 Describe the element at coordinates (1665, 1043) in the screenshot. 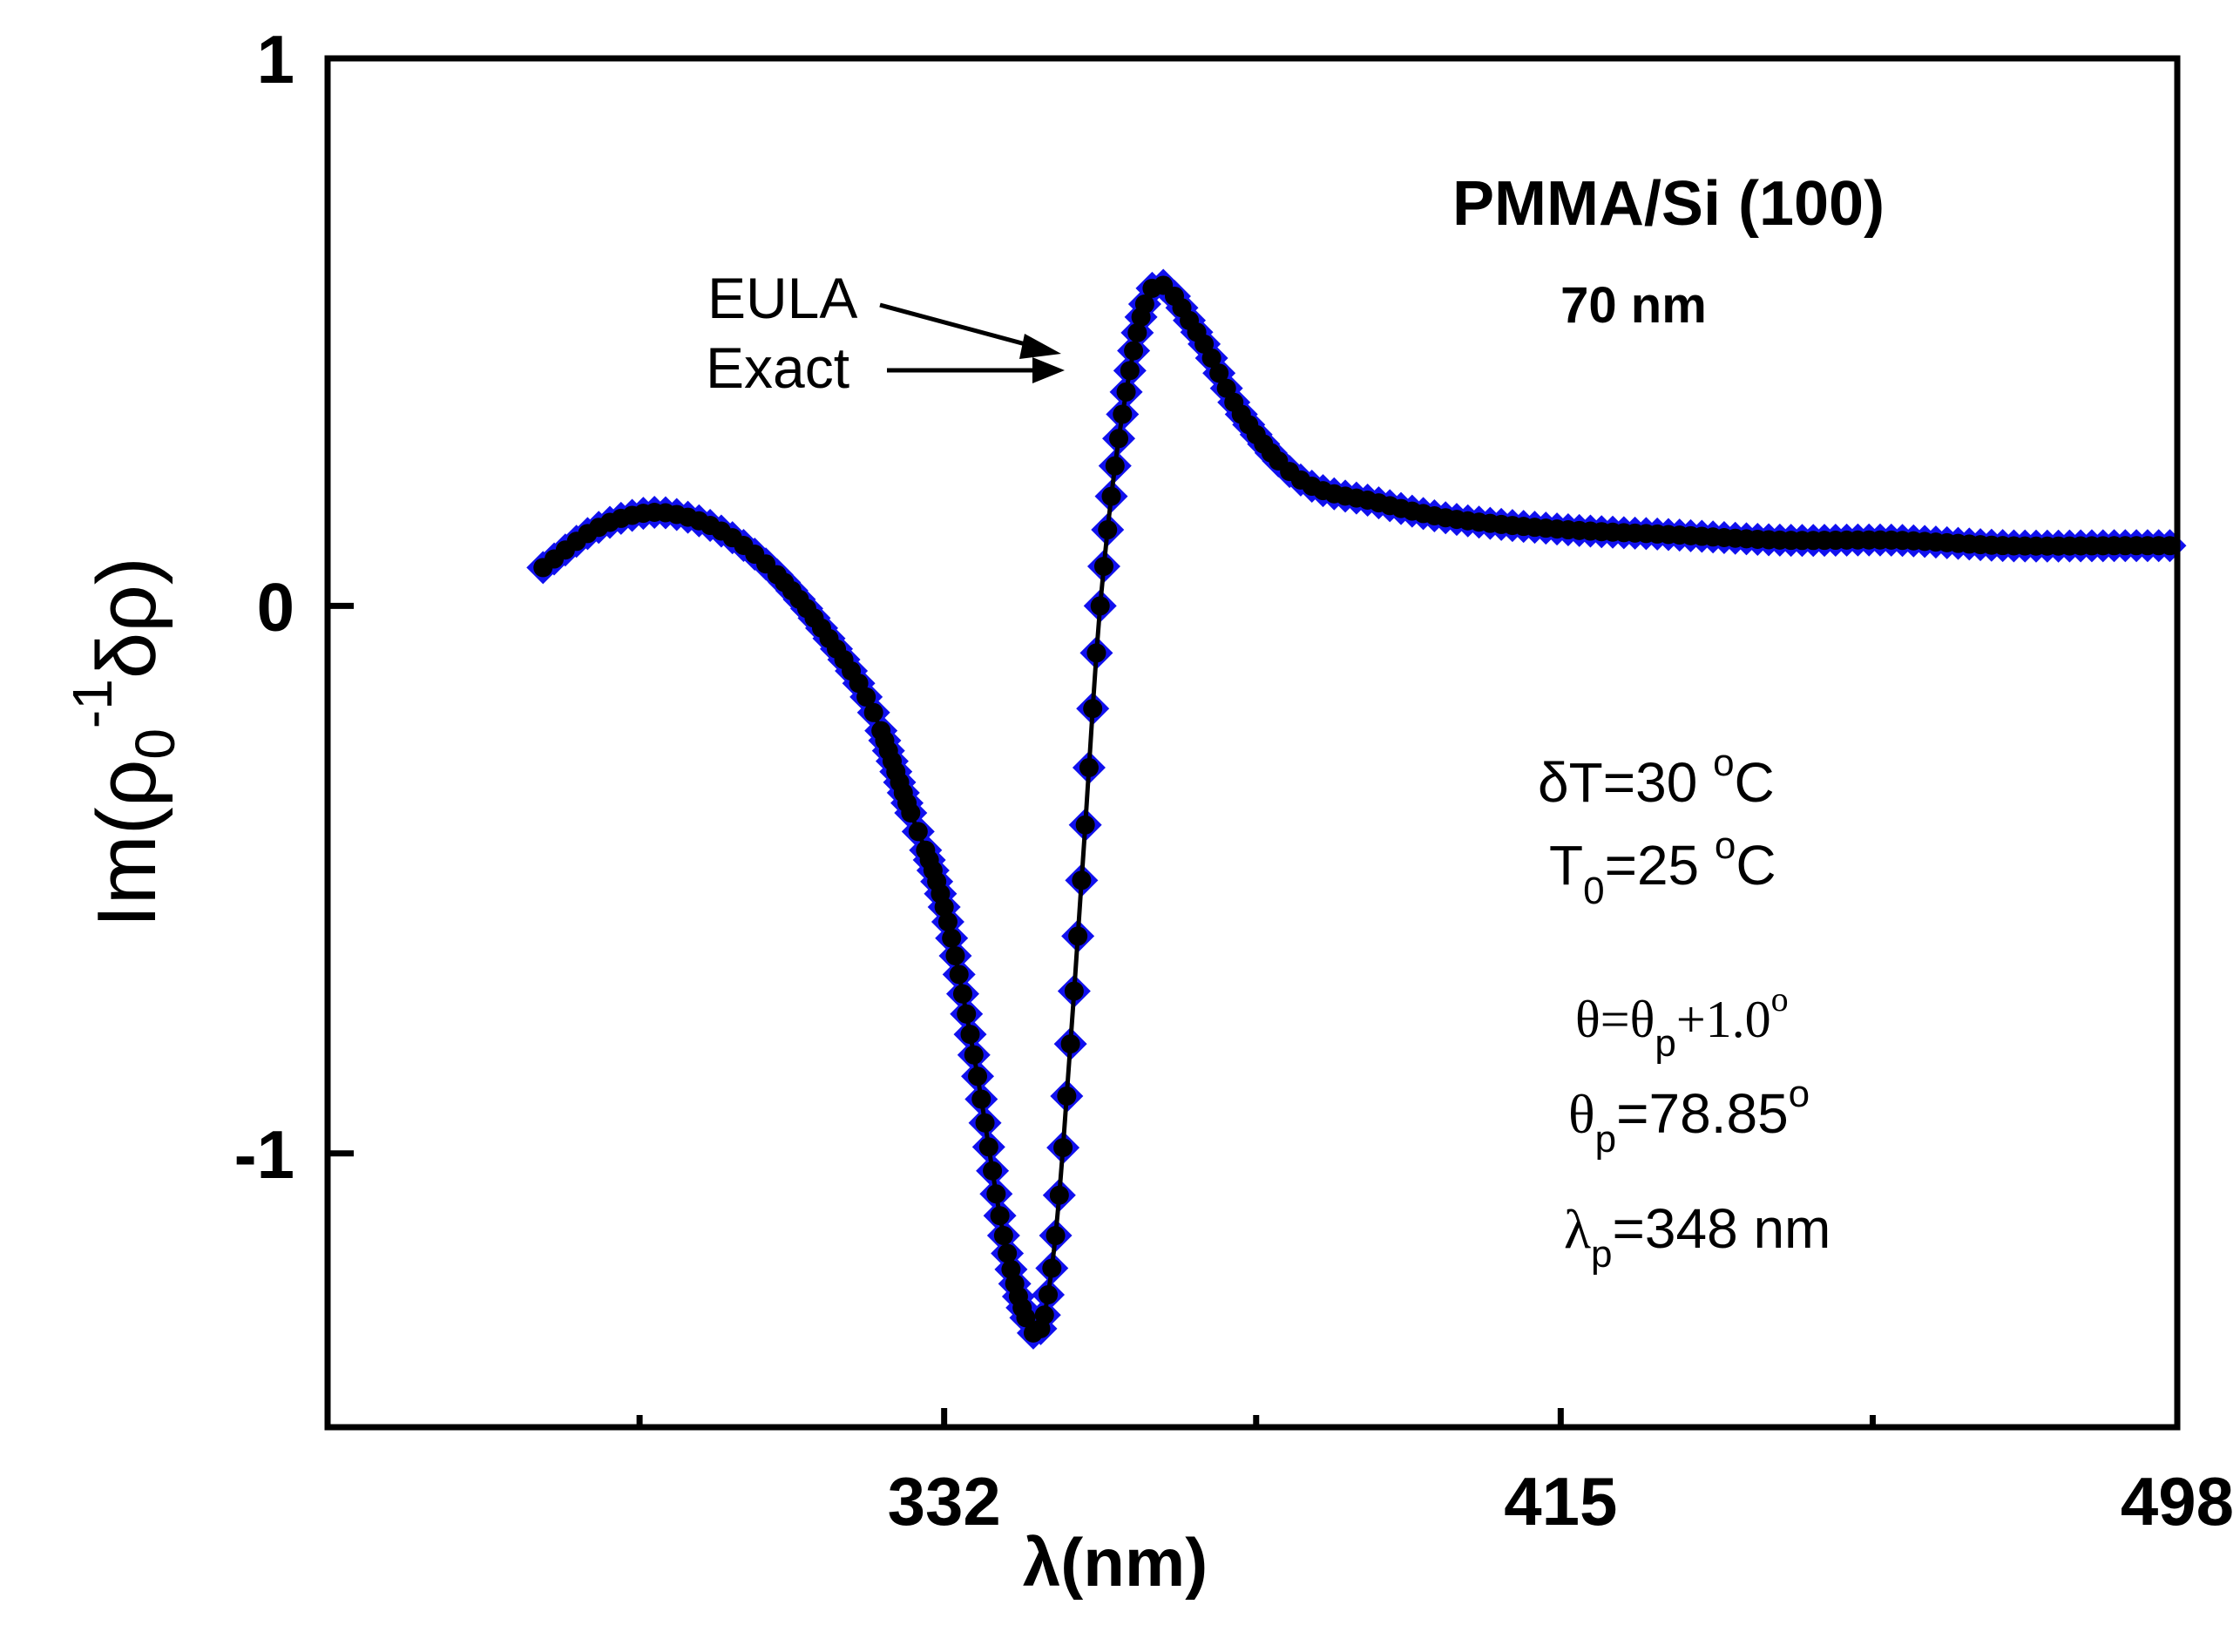

I see `theta-sub: p` at that location.